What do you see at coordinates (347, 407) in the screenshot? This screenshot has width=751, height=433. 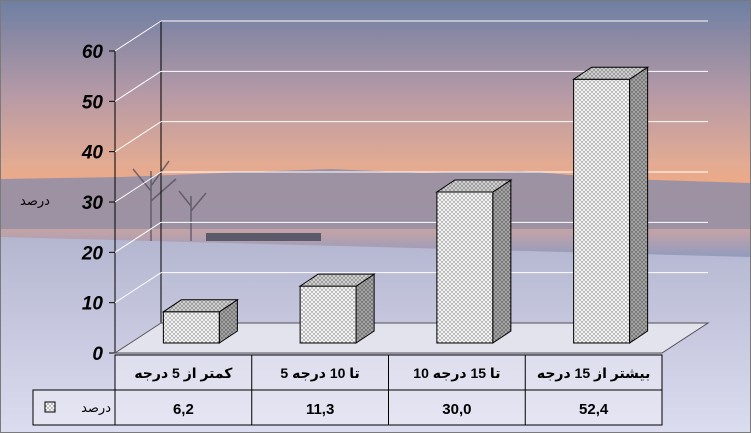 I see `table-value-row` at bounding box center [347, 407].